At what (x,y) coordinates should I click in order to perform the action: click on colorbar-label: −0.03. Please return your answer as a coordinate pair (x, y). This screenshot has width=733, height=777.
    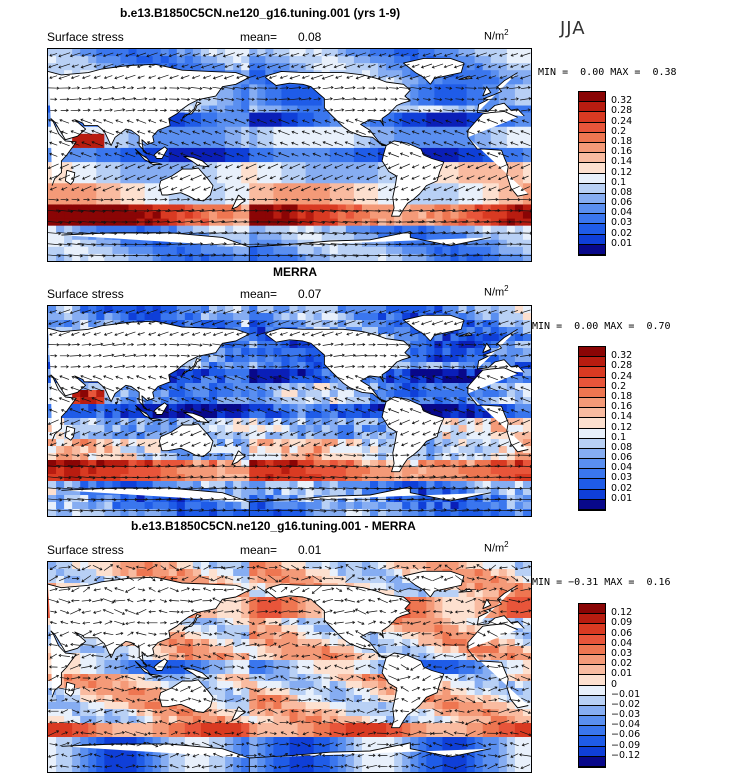
    Looking at the image, I should click on (626, 715).